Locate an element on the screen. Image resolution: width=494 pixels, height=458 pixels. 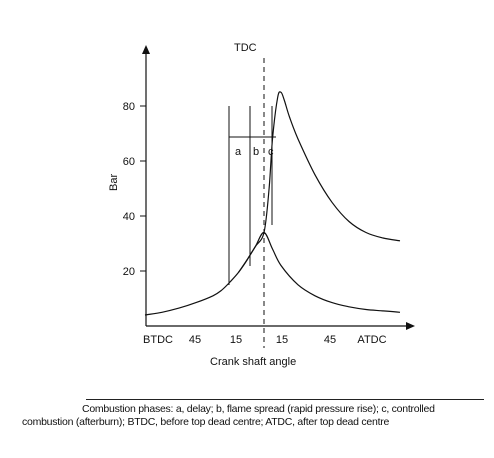
motoring-pressure-curve is located at coordinates (272, 273).